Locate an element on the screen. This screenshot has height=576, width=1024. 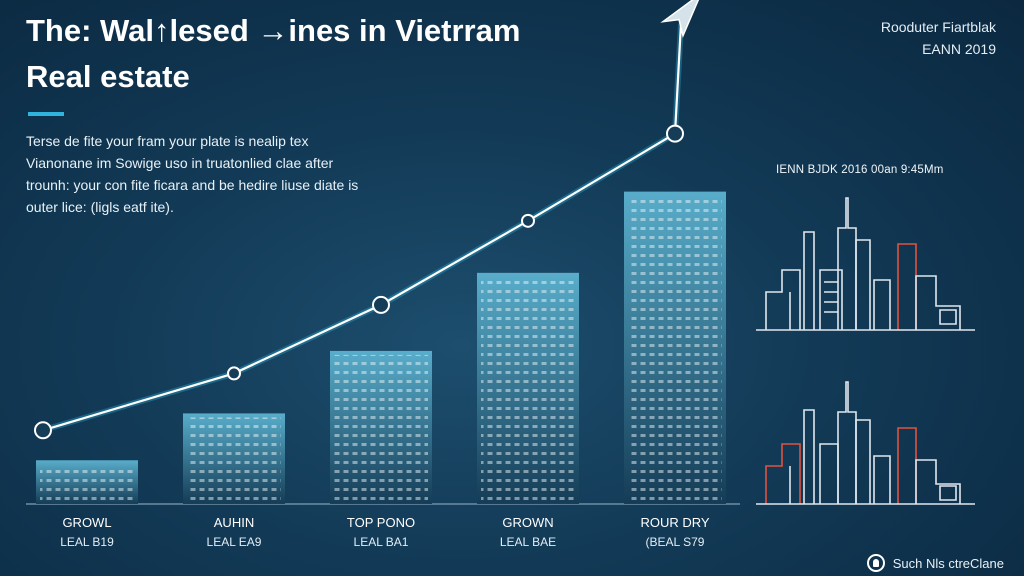
footer-label: Such Nls ctreClane is located at coordinates (948, 563).